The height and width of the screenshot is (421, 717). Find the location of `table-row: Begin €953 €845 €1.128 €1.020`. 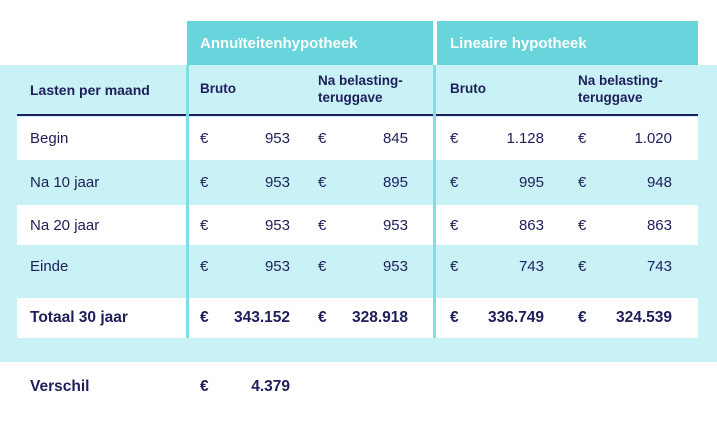

table-row: Begin €953 €845 €1.128 €1.020 is located at coordinates (357, 138).